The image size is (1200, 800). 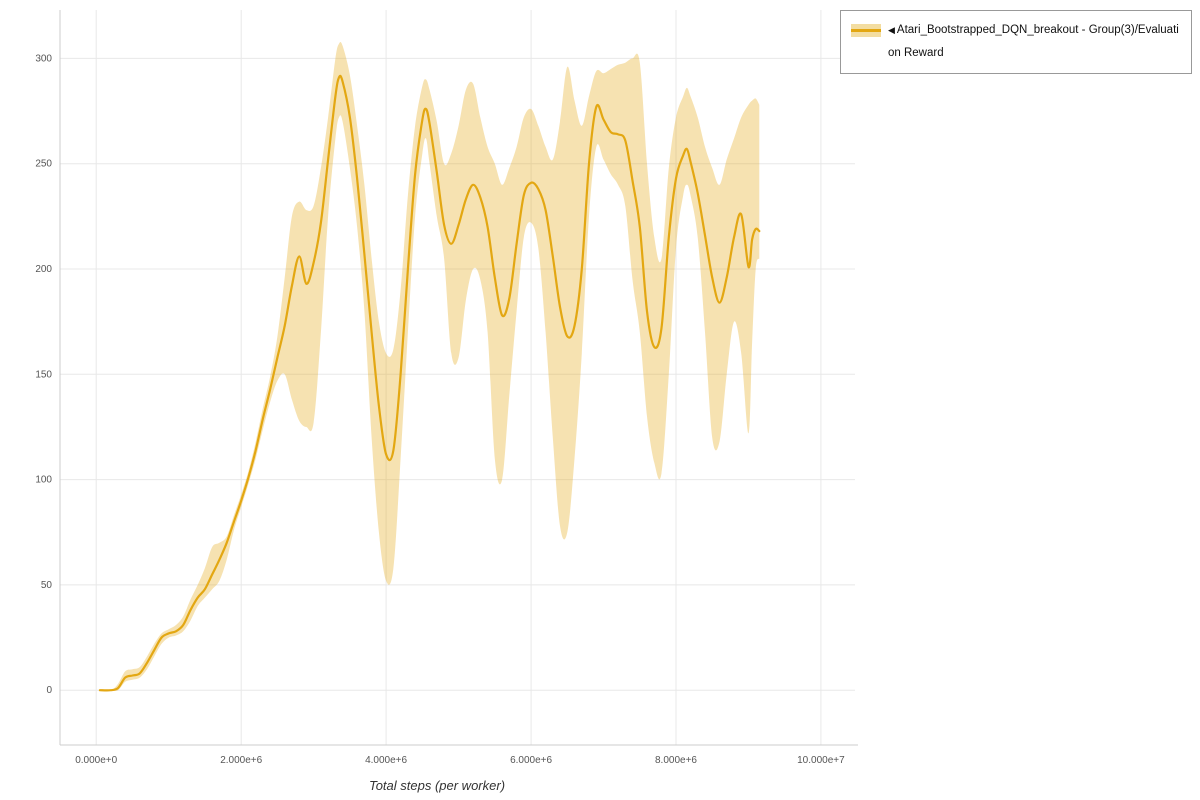 I want to click on x-tick-label: 10.000e+7, so click(x=821, y=760).